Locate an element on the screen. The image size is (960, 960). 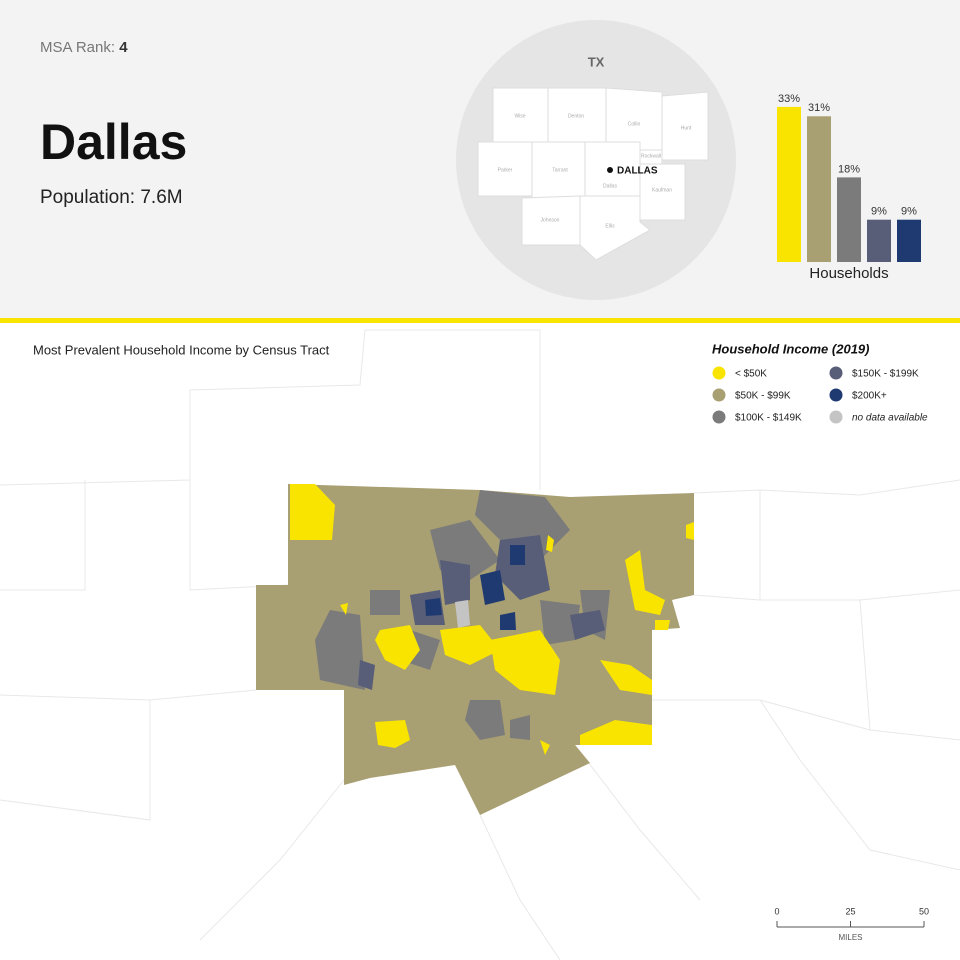
legend-label: $100K - $149K is located at coordinates (768, 418).